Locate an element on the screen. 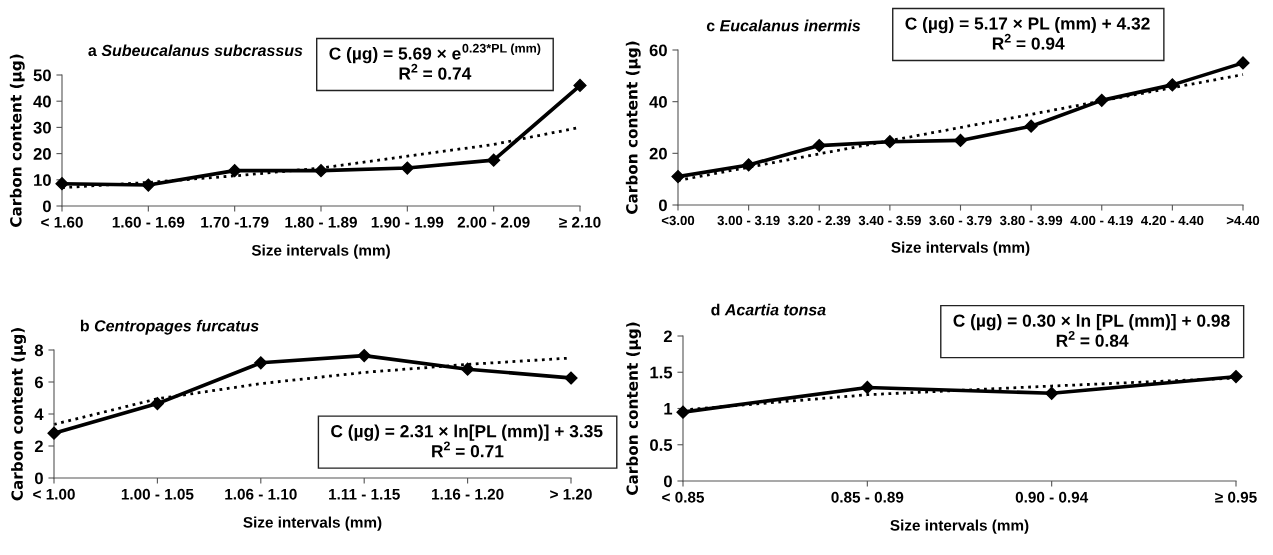 The width and height of the screenshot is (1273, 555). x-tick-label: 1.00 - 1.05 is located at coordinates (157, 494).